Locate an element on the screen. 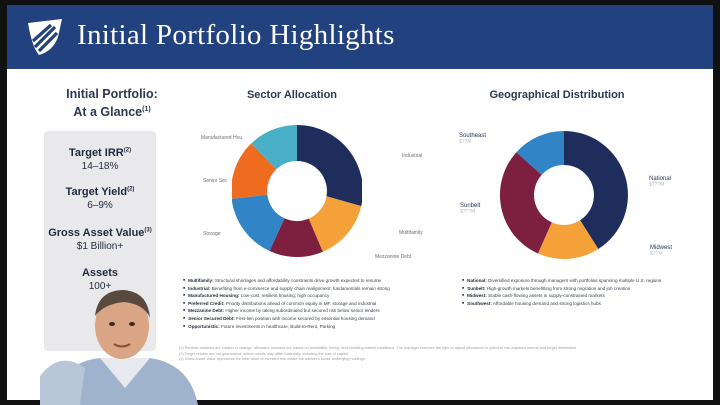 The image size is (720, 405). geo-label-text: Sunbelt is located at coordinates (470, 206).